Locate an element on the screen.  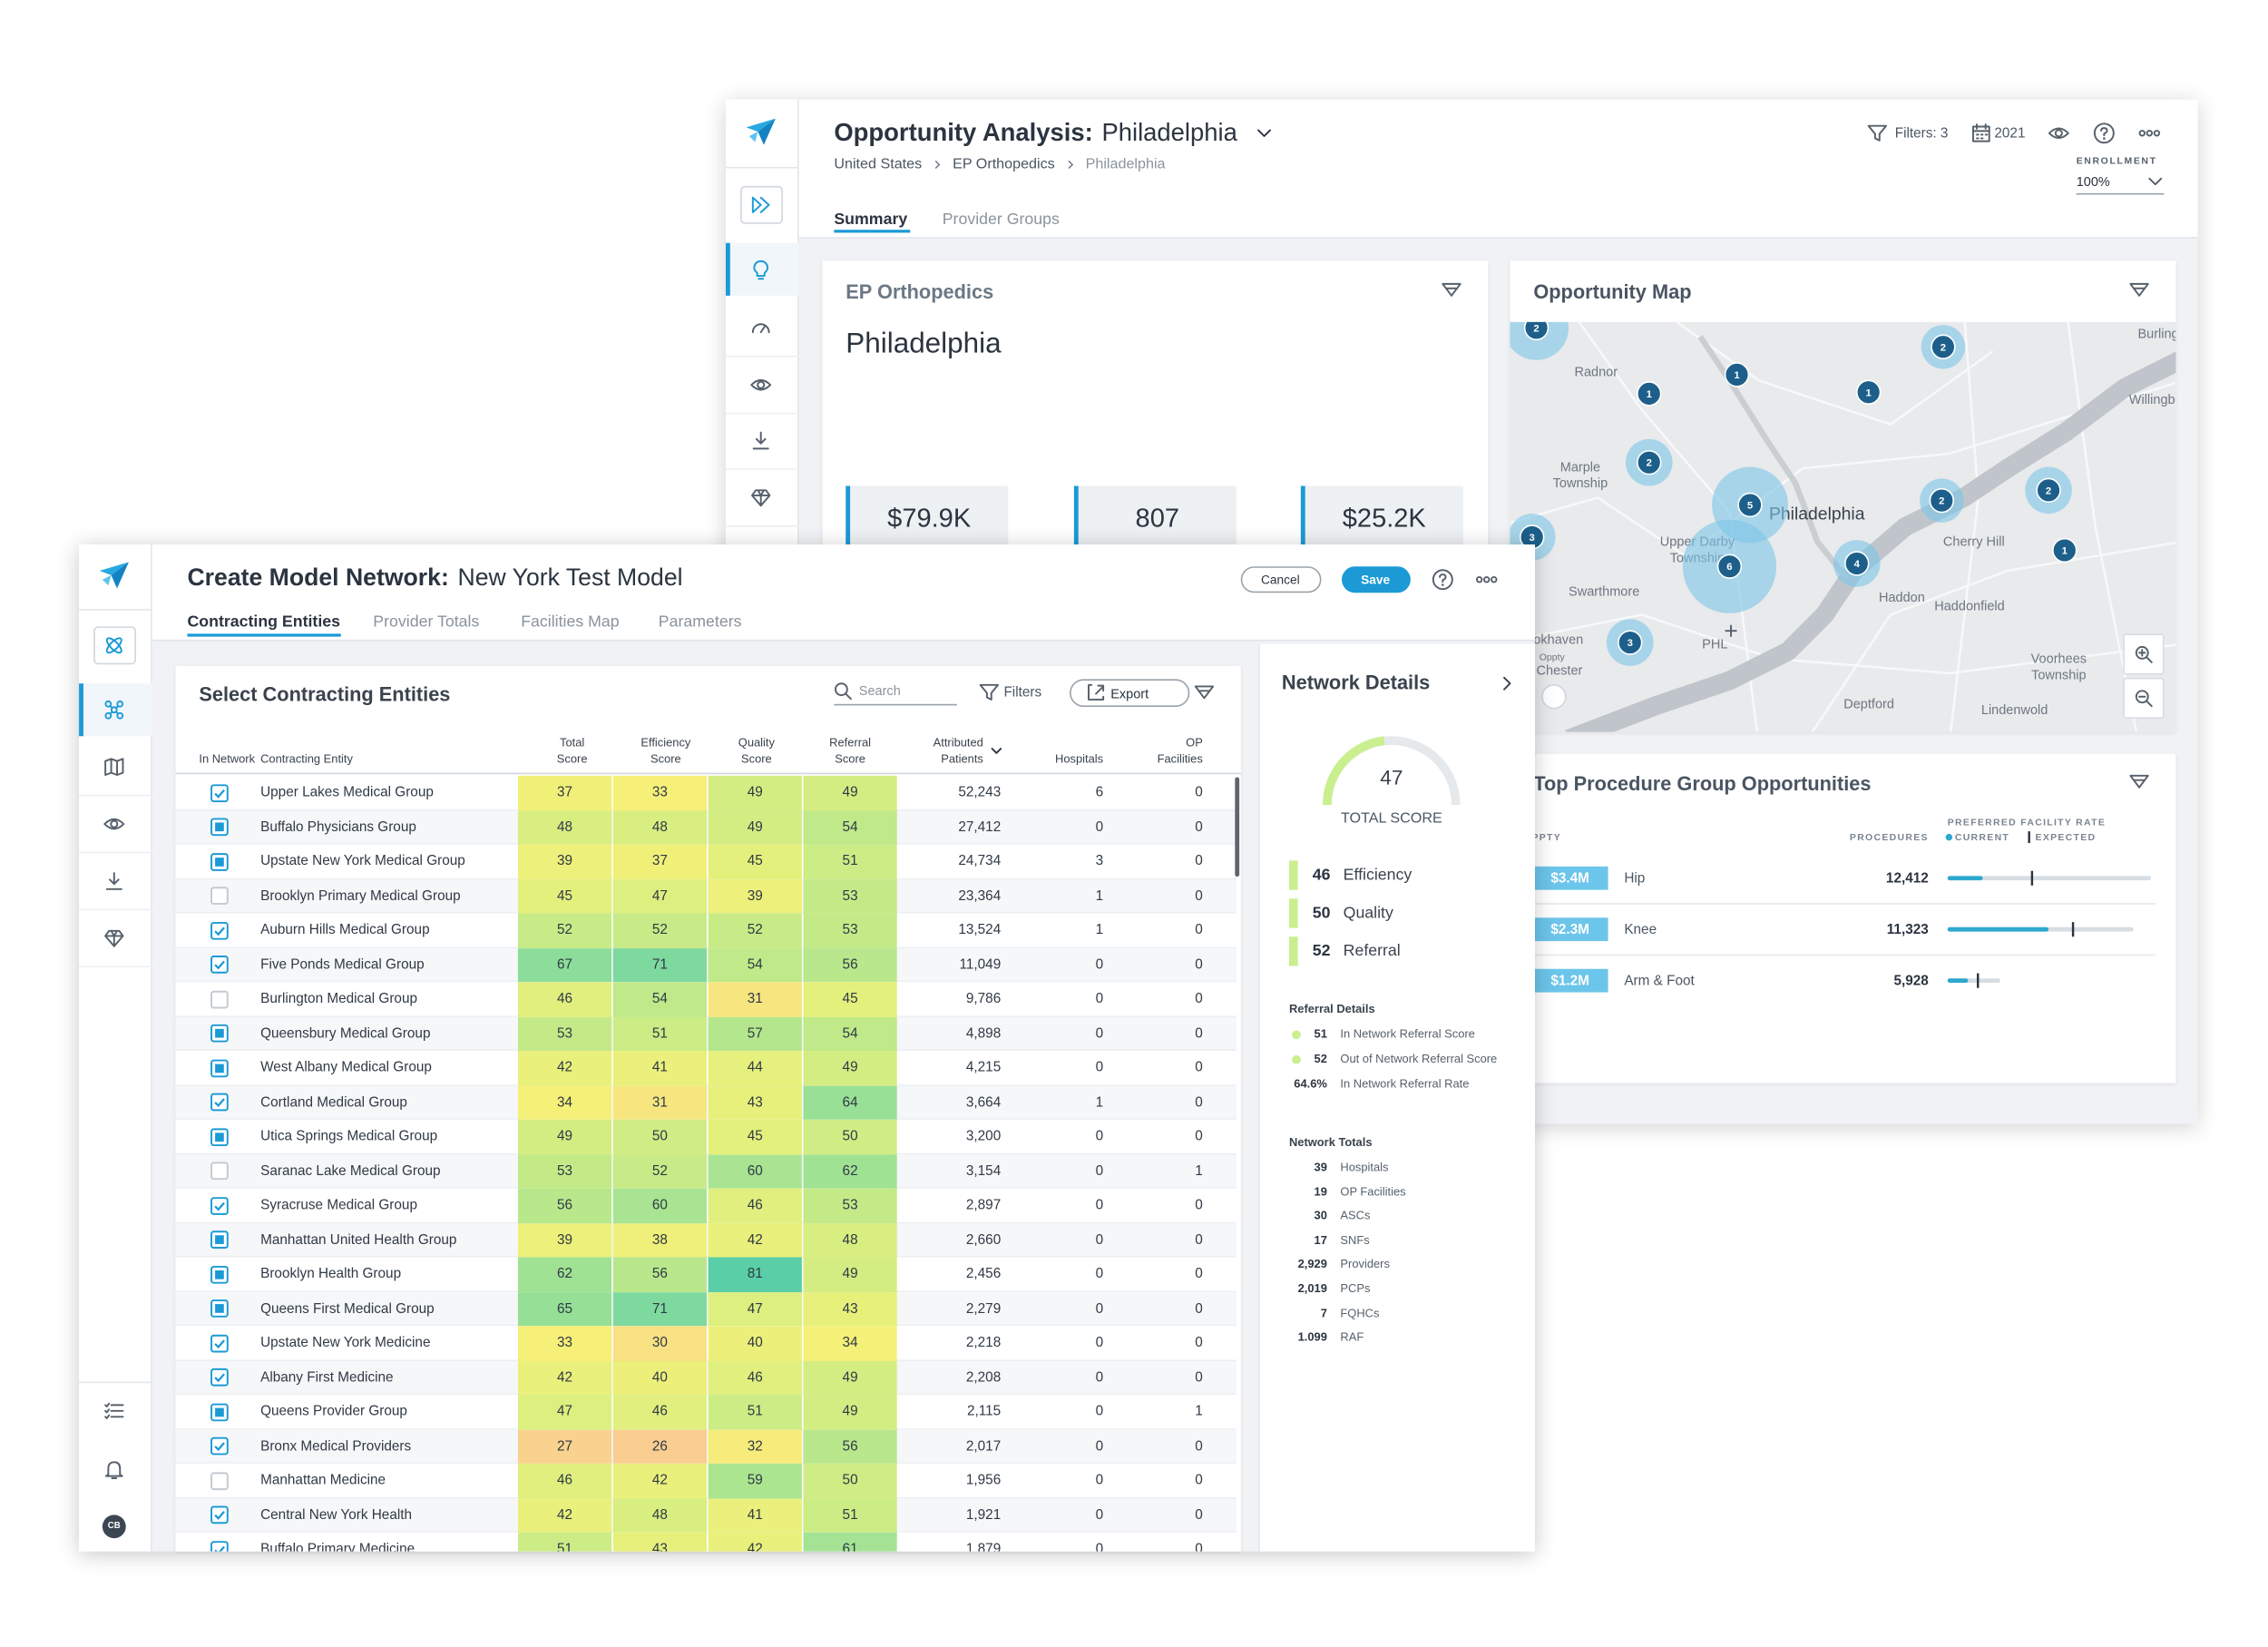
tab: Summary is located at coordinates (871, 220).